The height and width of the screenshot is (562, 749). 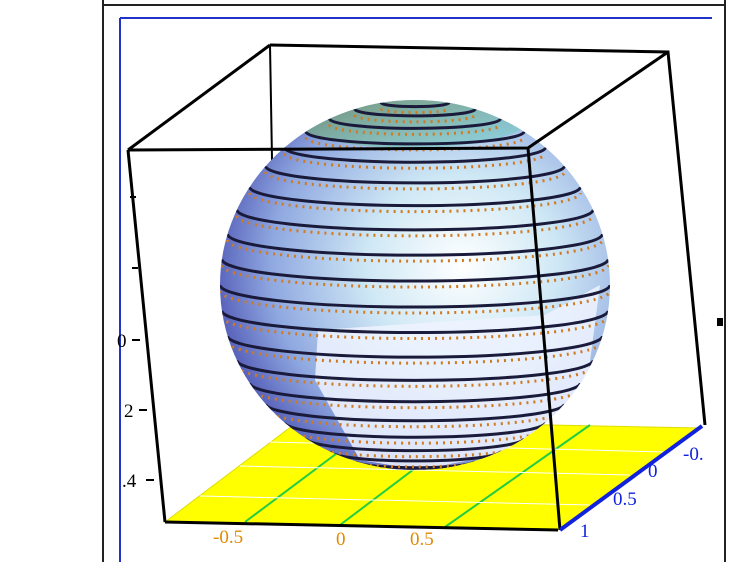 I want to click on left-axis-label: 0, so click(x=122, y=341).